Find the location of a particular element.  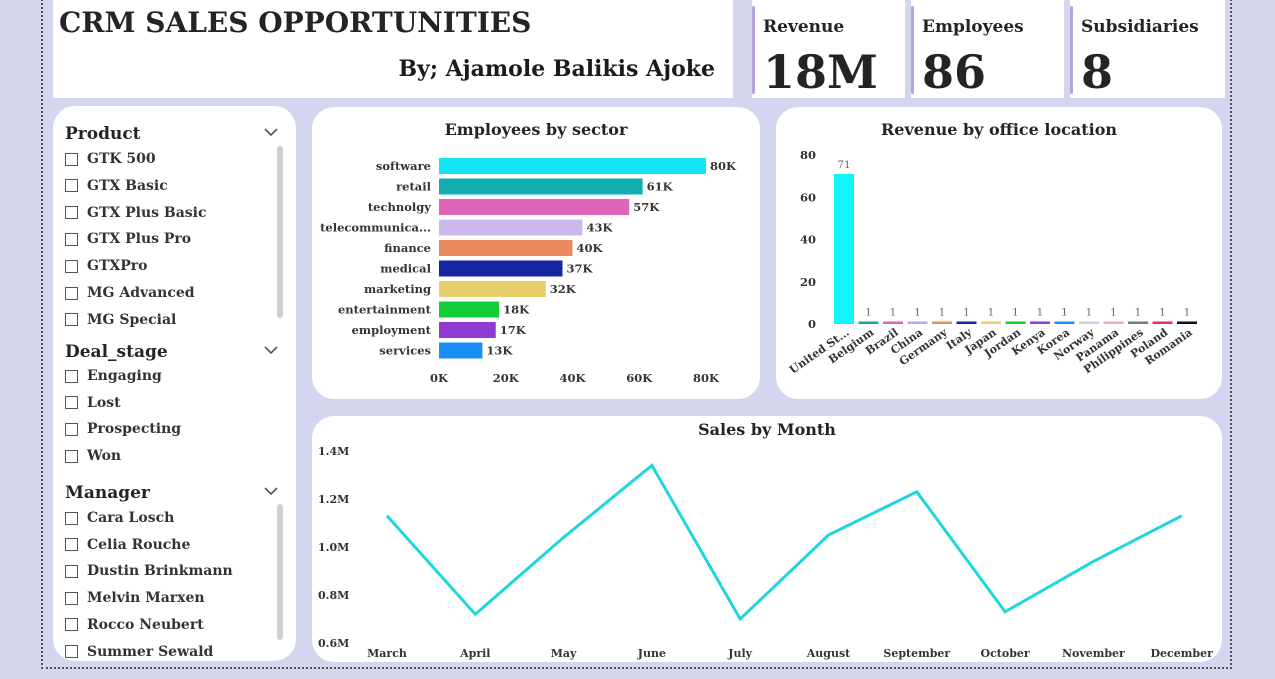

data-label: 18K is located at coordinates (516, 310).